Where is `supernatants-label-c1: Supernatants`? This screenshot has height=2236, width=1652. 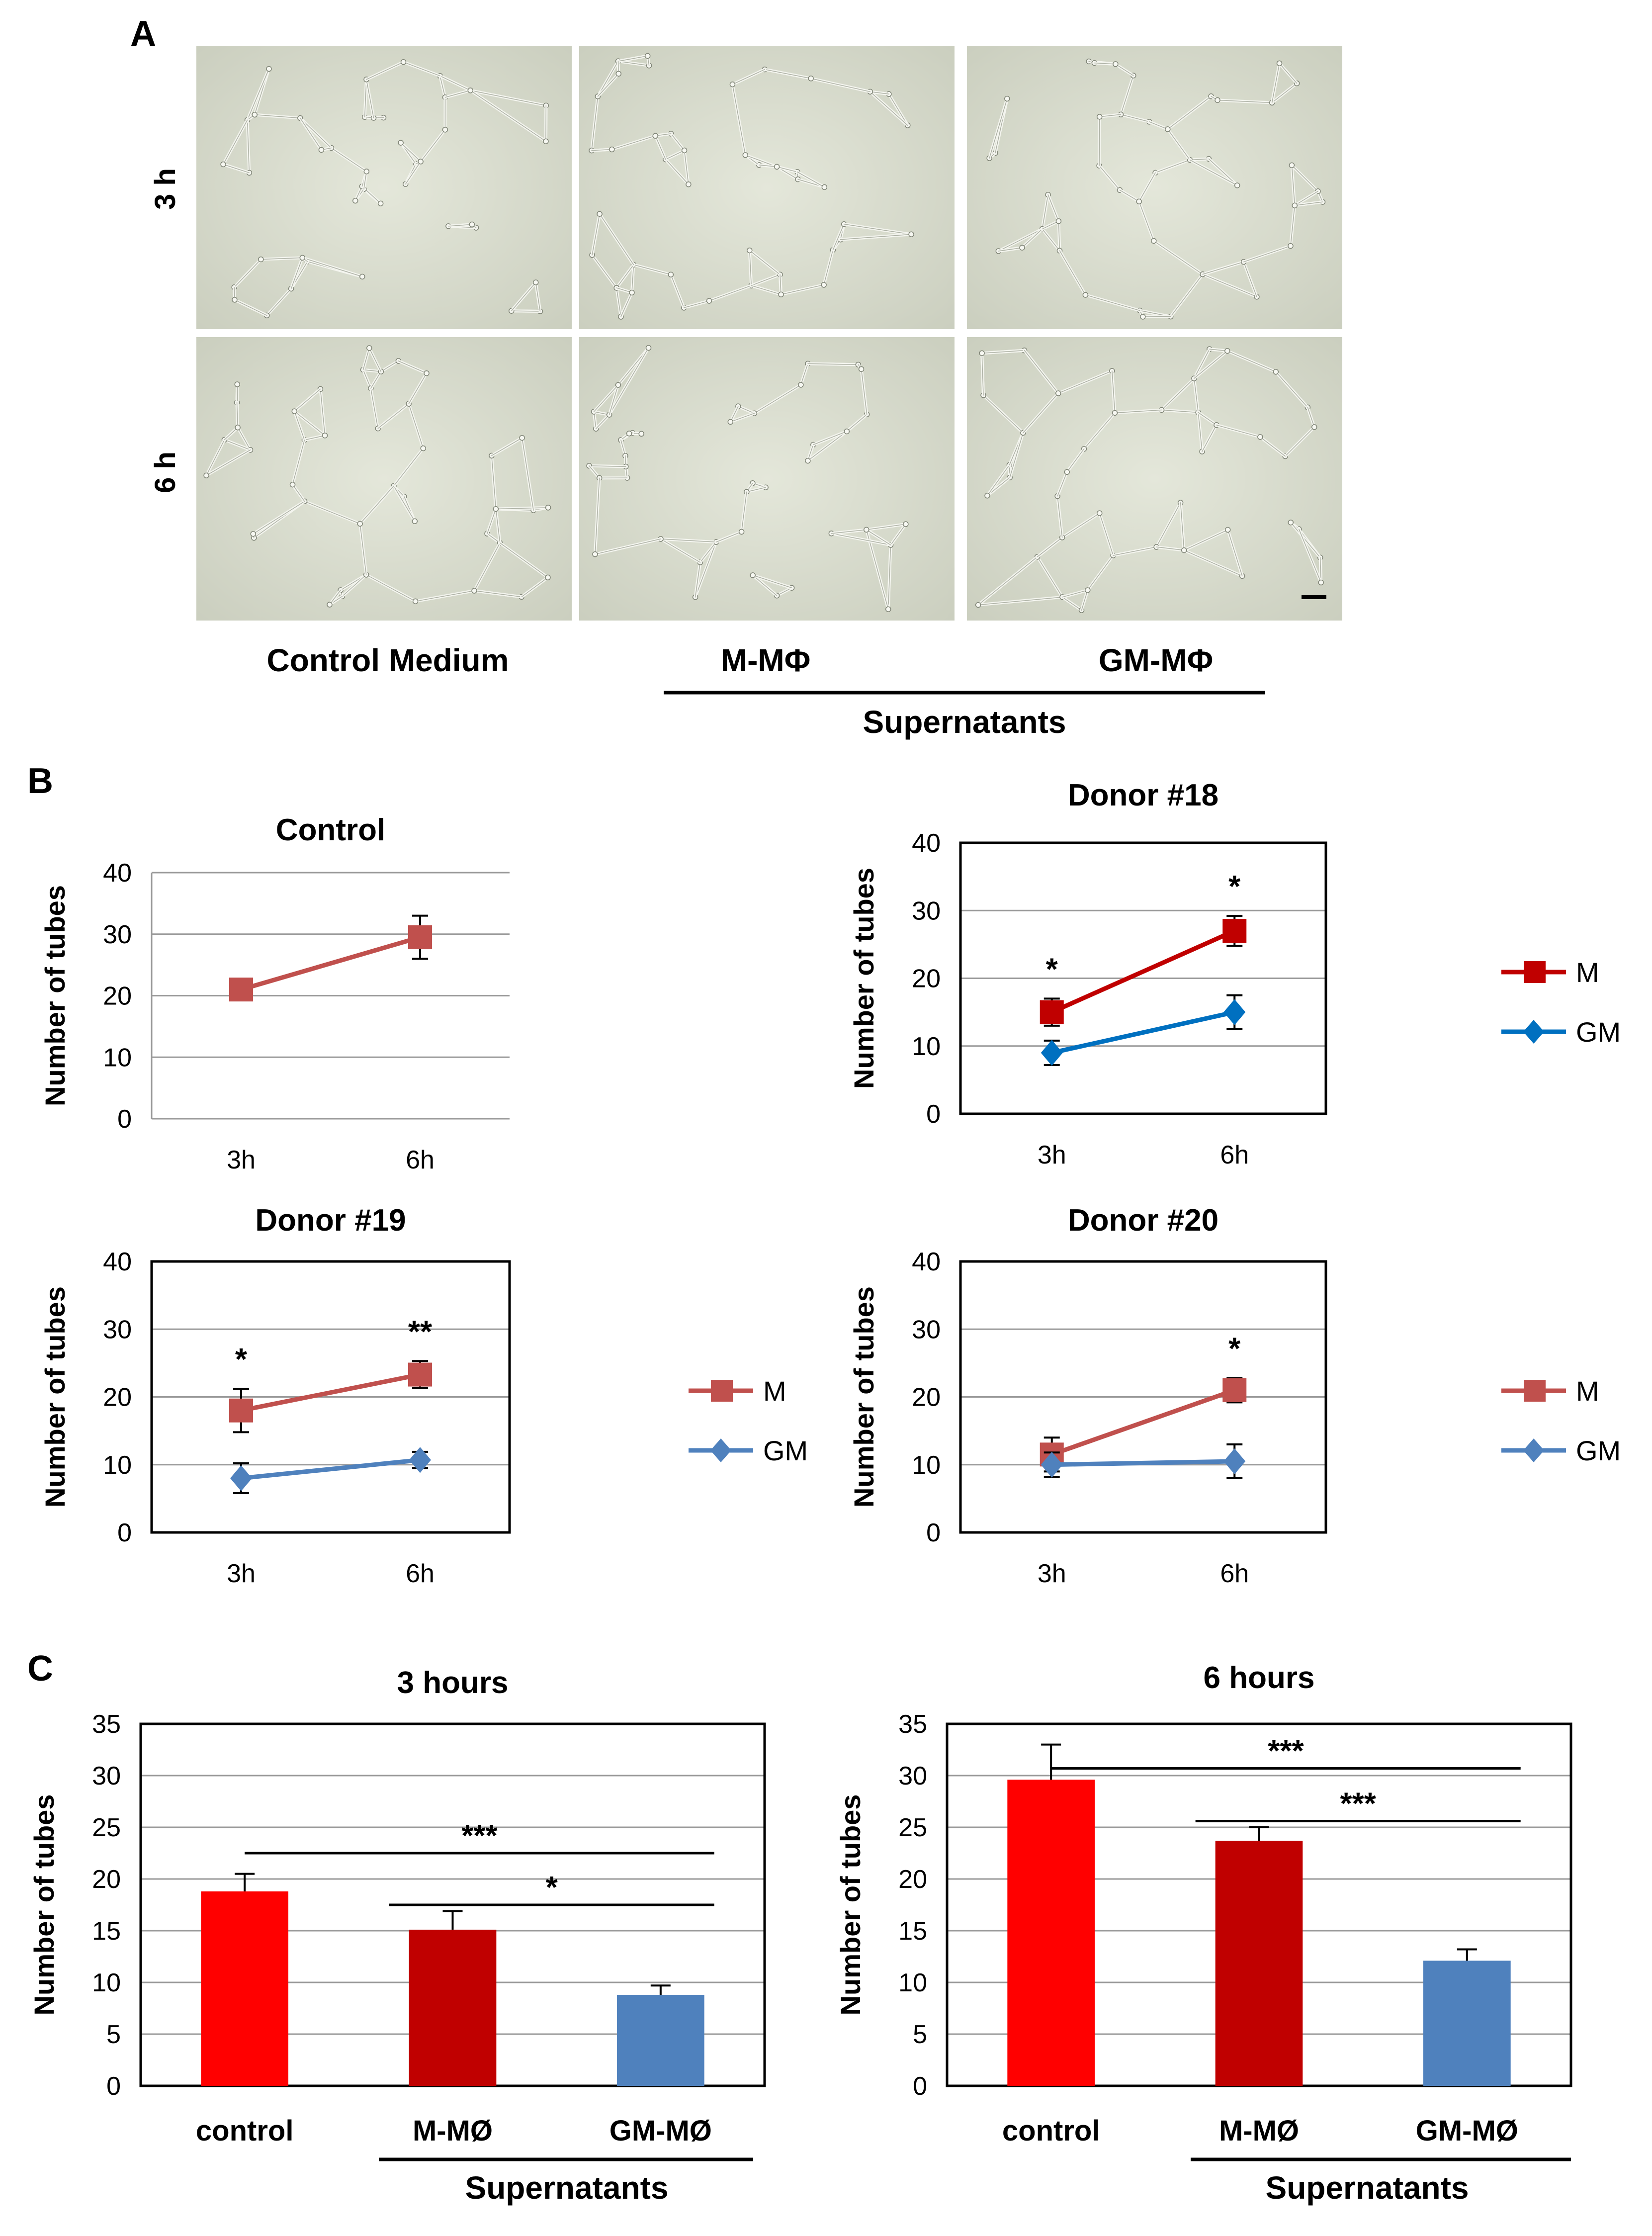 supernatants-label-c1: Supernatants is located at coordinates (567, 2188).